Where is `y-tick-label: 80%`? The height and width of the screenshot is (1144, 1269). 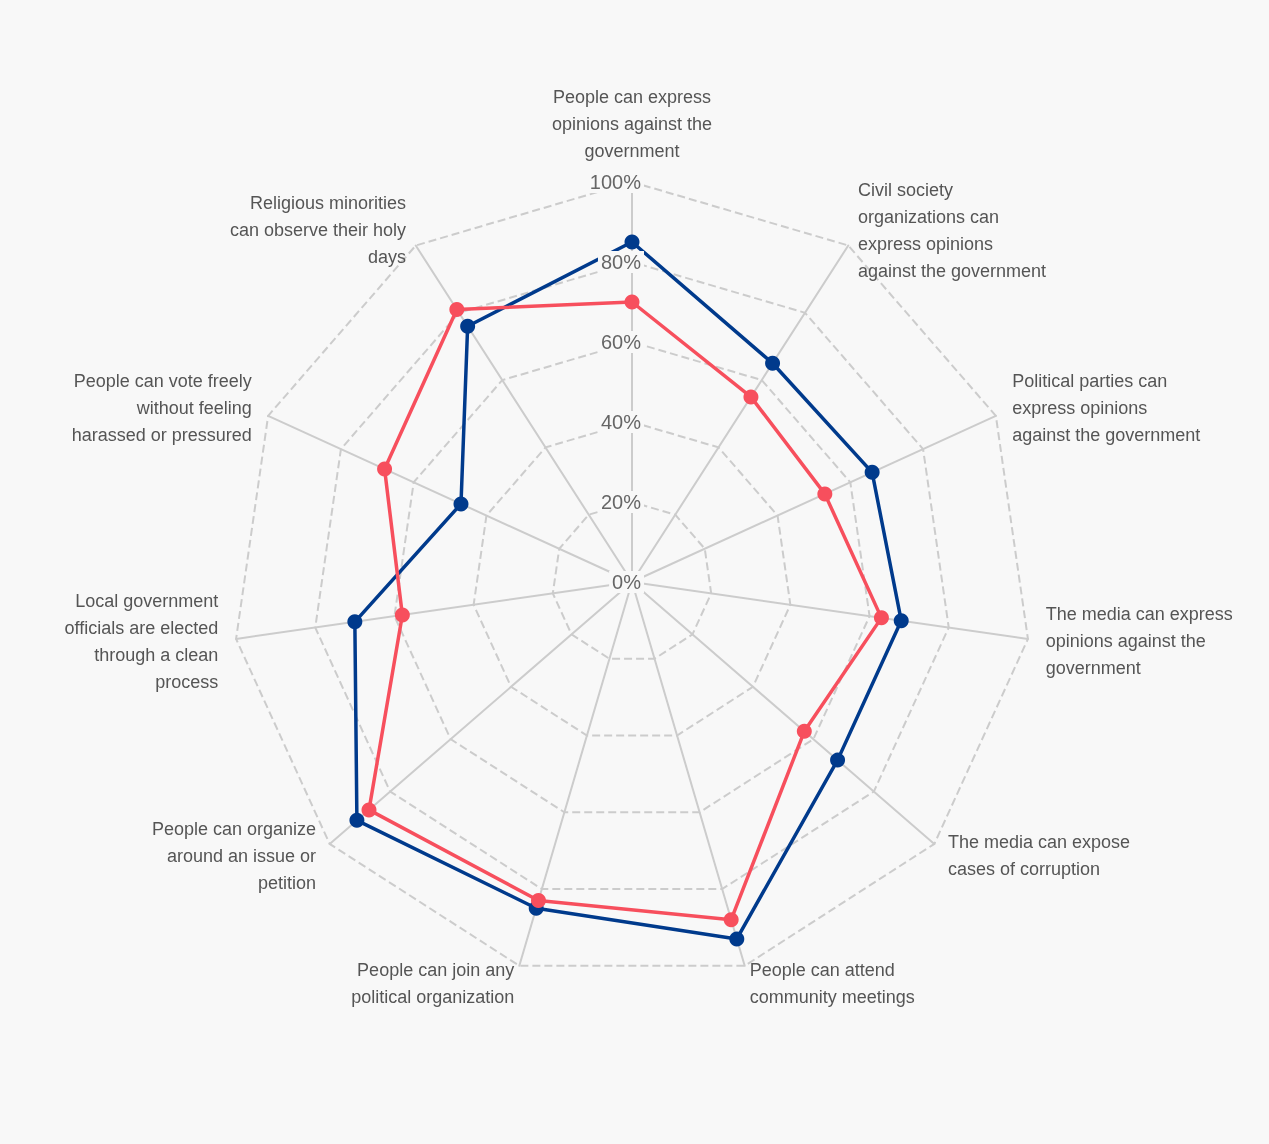
y-tick-label: 80% is located at coordinates (621, 262).